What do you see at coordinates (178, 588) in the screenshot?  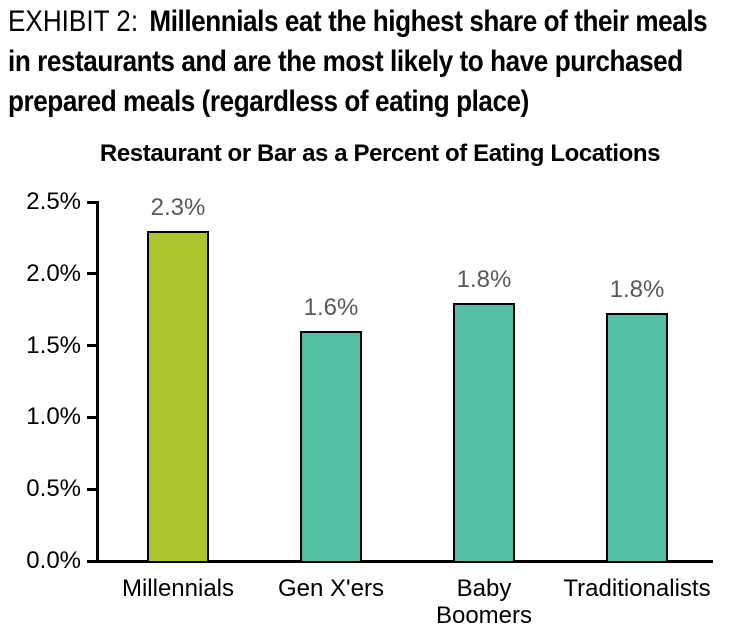 I see `x-axis-category-label-millennials: Millennials` at bounding box center [178, 588].